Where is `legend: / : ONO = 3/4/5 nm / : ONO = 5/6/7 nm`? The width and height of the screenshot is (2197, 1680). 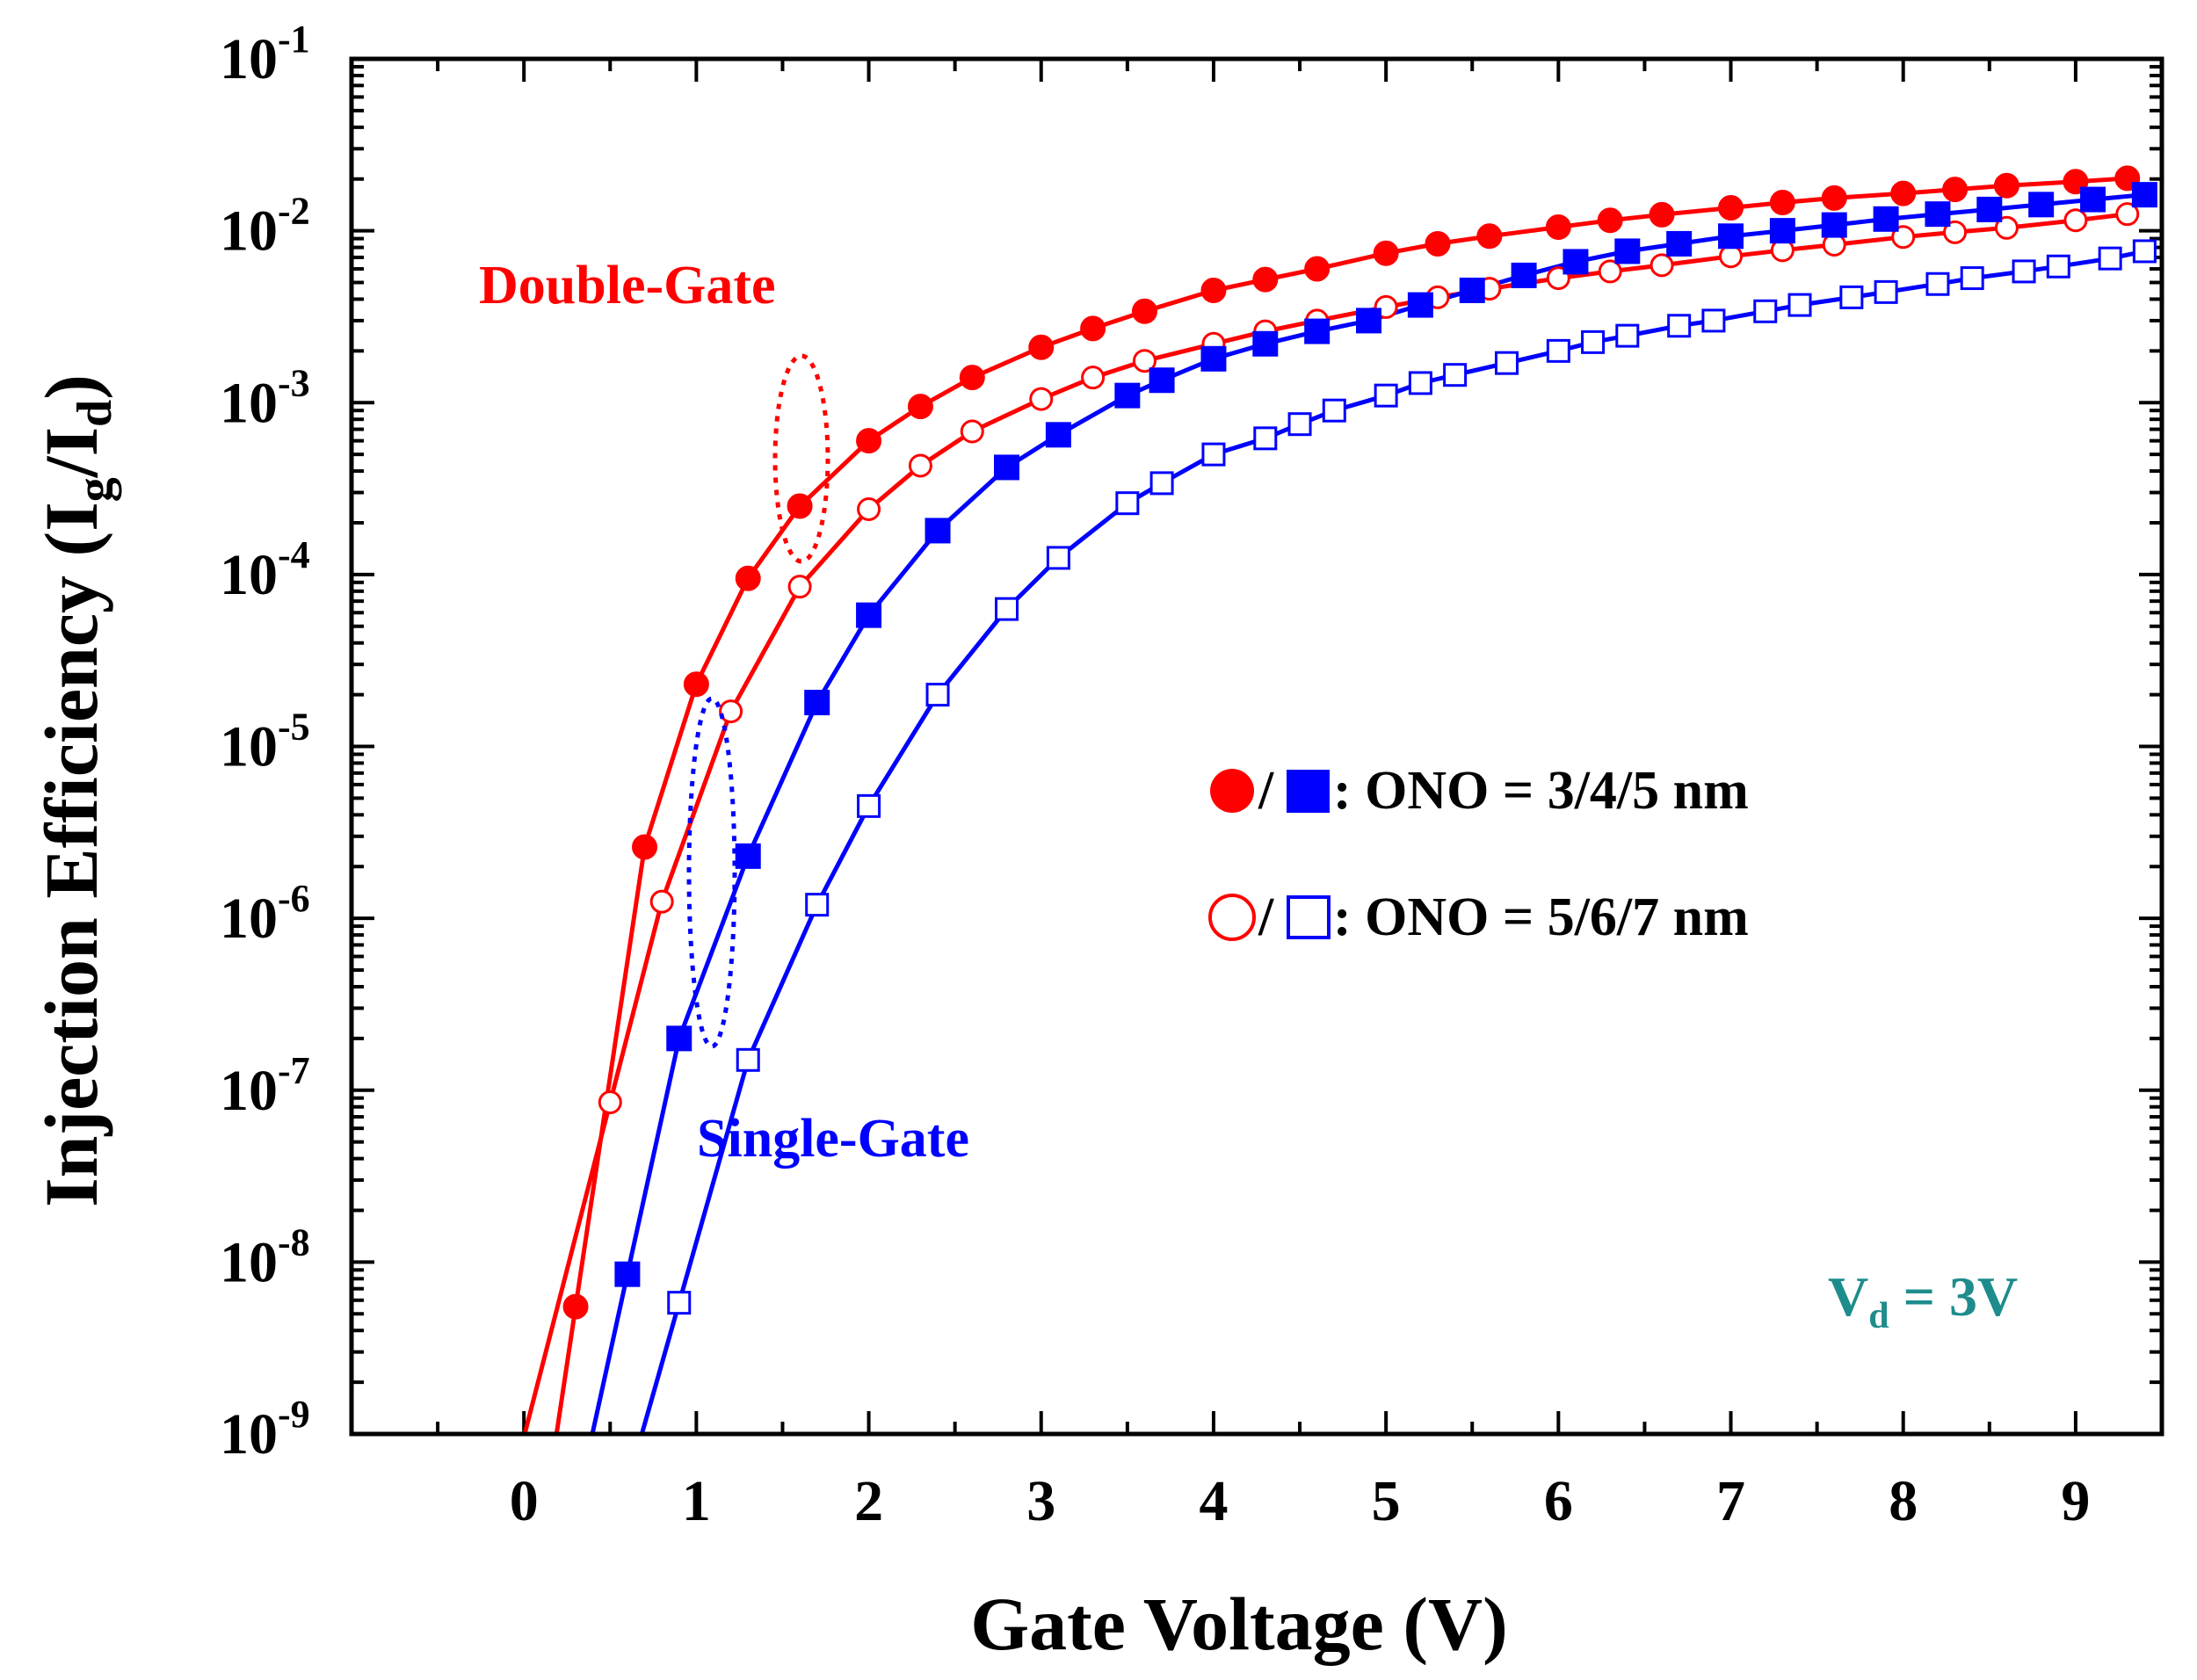
legend: / : ONO = 3/4/5 nm / : ONO = 5/6/7 nm is located at coordinates (1479, 854).